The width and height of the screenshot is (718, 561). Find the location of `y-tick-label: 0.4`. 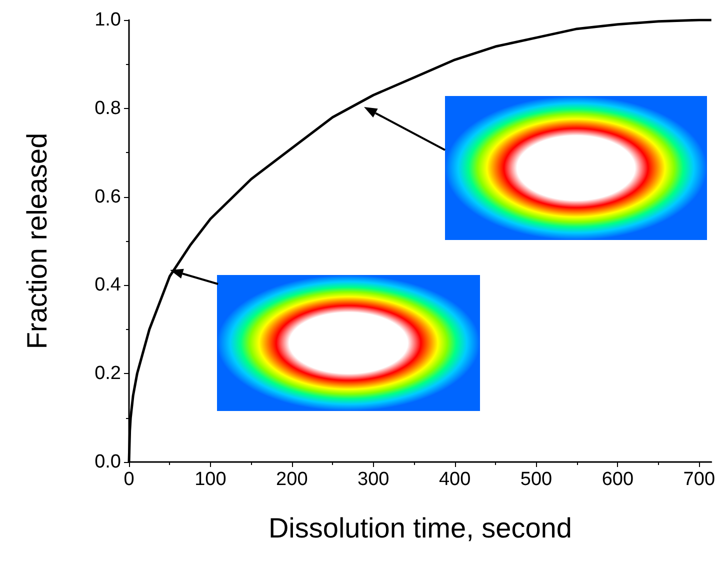

y-tick-label: 0.4 is located at coordinates (108, 285).